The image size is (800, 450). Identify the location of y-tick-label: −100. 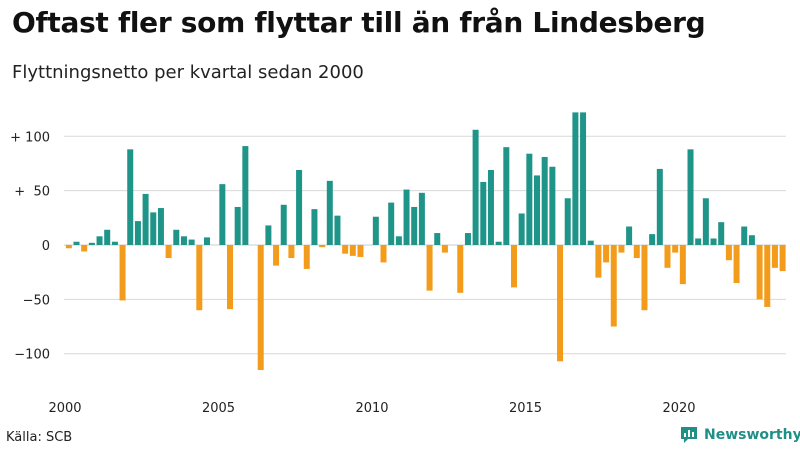
(32, 355).